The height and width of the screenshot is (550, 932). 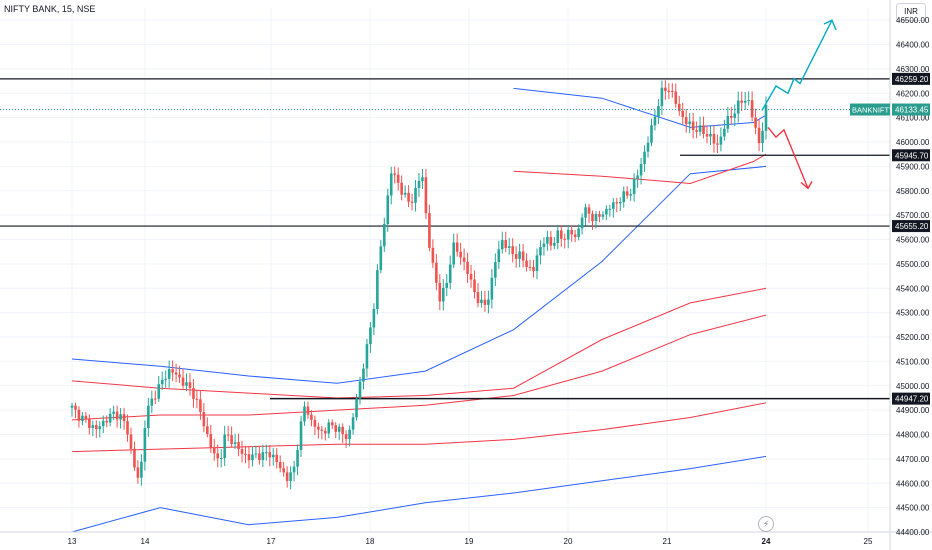 I want to click on time-tick-label: 24, so click(x=766, y=541).